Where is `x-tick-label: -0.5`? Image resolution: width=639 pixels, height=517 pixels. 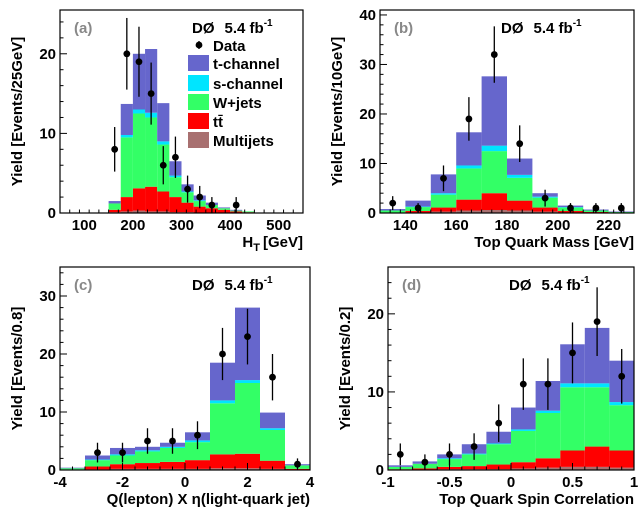 x-tick-label: -0.5 is located at coordinates (450, 482).